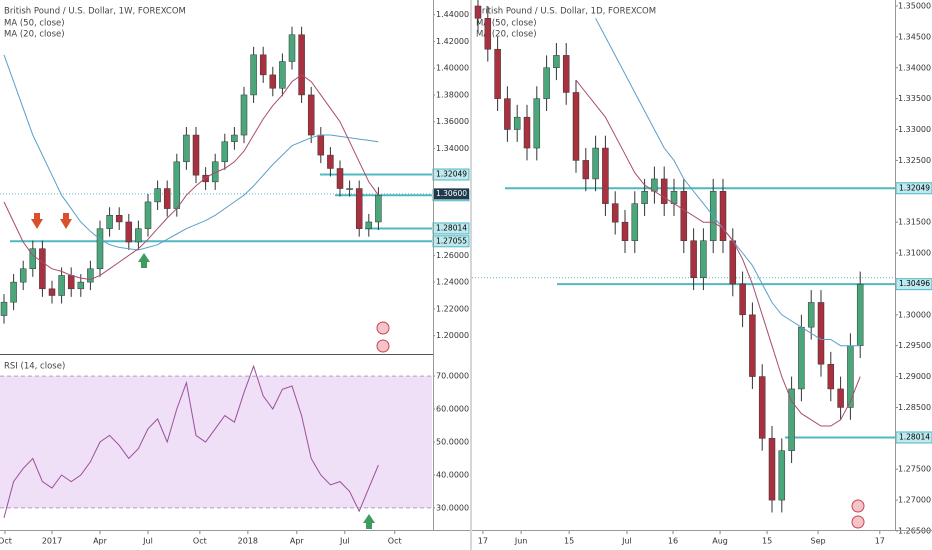  I want to click on y-tick-label: 1.42000, so click(452, 41).